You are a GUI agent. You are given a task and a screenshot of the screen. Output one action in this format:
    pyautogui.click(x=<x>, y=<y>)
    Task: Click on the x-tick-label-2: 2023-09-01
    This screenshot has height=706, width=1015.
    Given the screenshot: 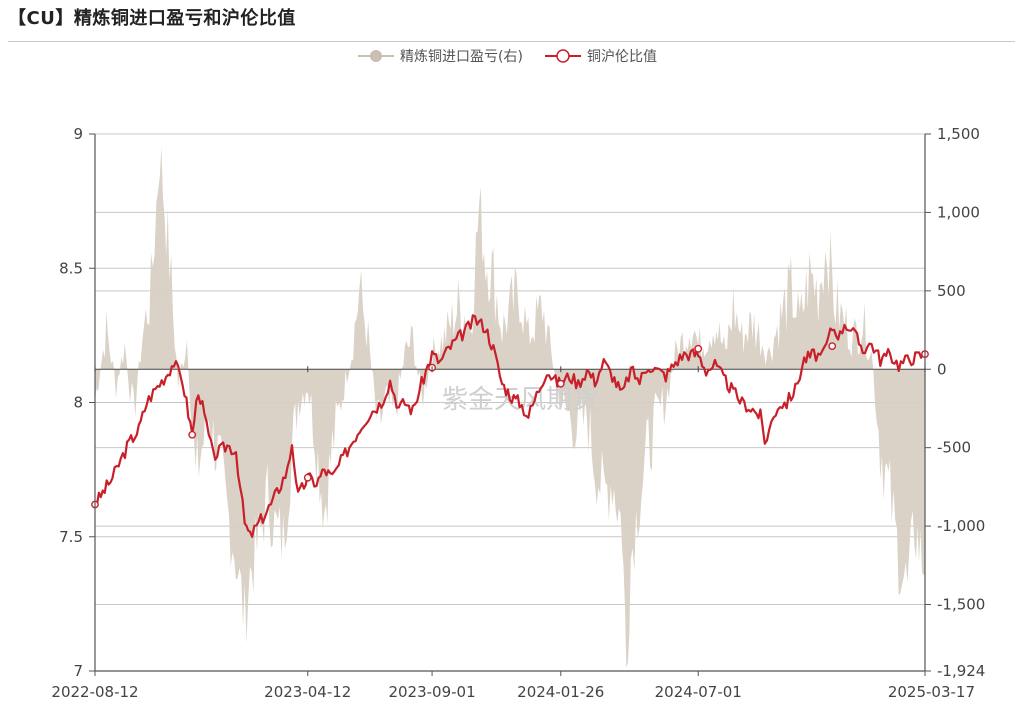 What is the action you would take?
    pyautogui.click(x=431, y=692)
    